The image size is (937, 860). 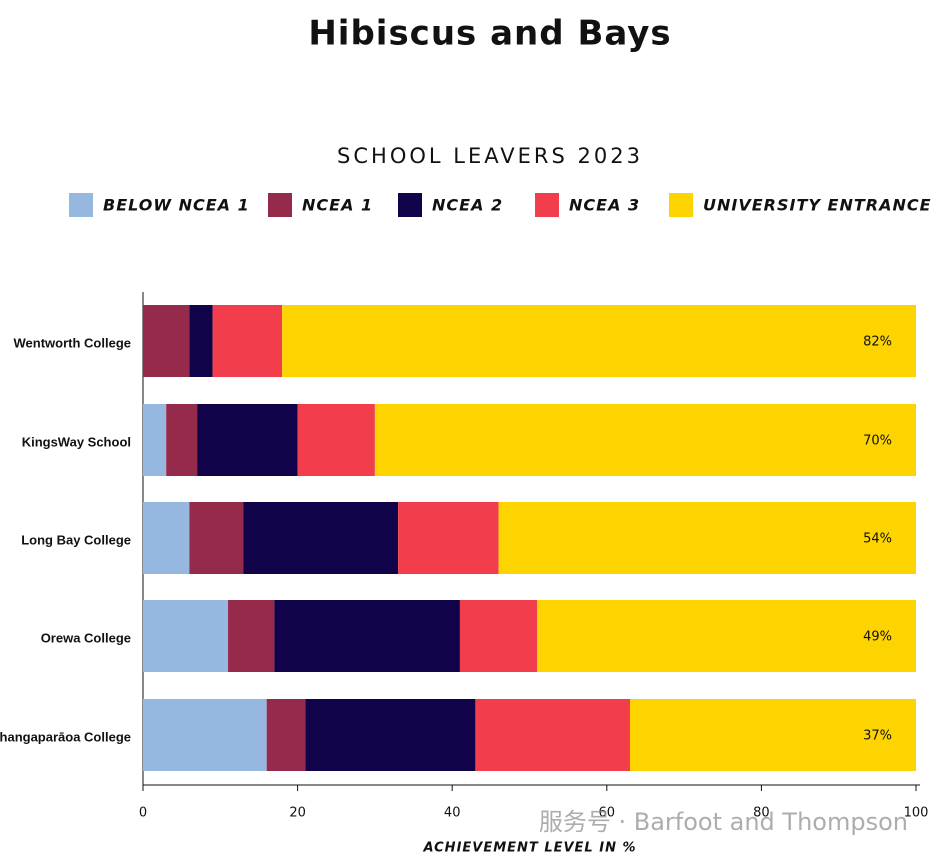 I want to click on y-tick-label: Long Bay College, so click(x=76, y=539).